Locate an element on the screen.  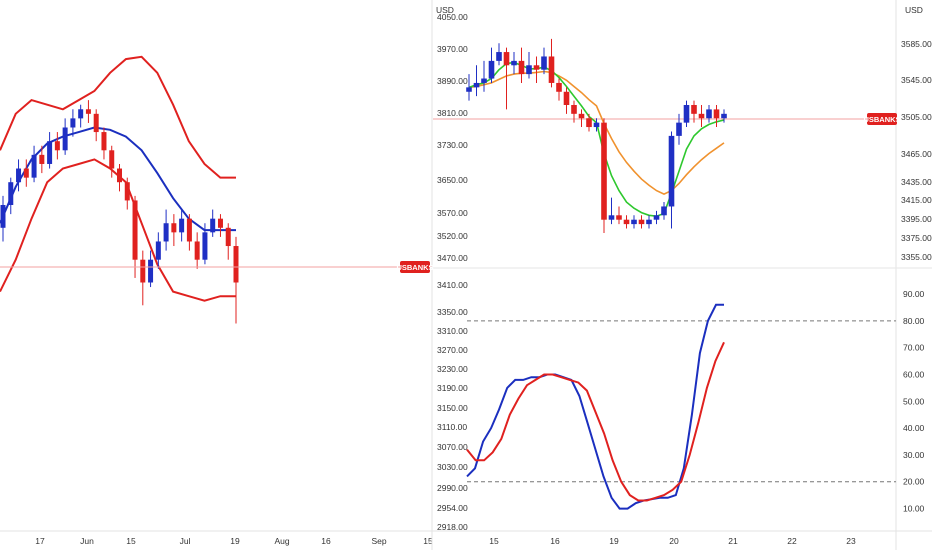
left-price-tick: 3110.00 is located at coordinates (452, 427).